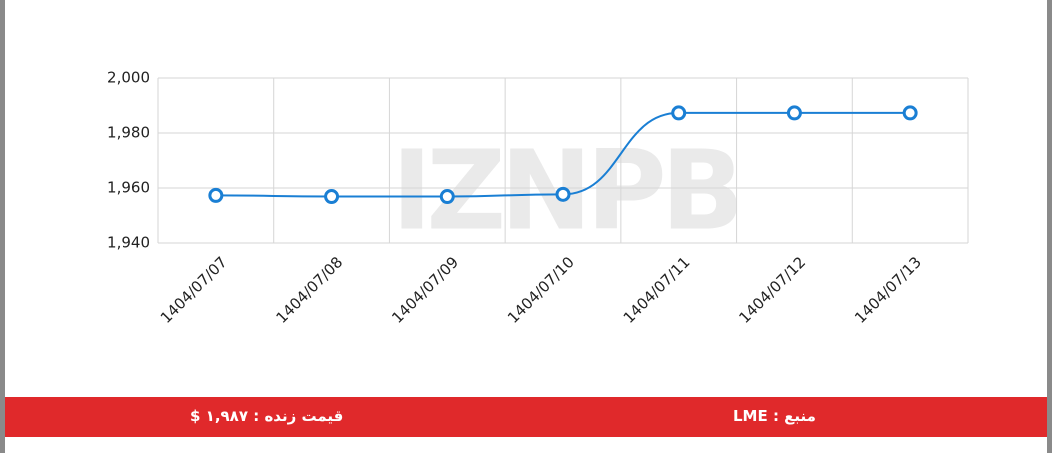 Image resolution: width=1052 pixels, height=453 pixels. I want to click on x-tick-label: 1404/07/11, so click(657, 290).